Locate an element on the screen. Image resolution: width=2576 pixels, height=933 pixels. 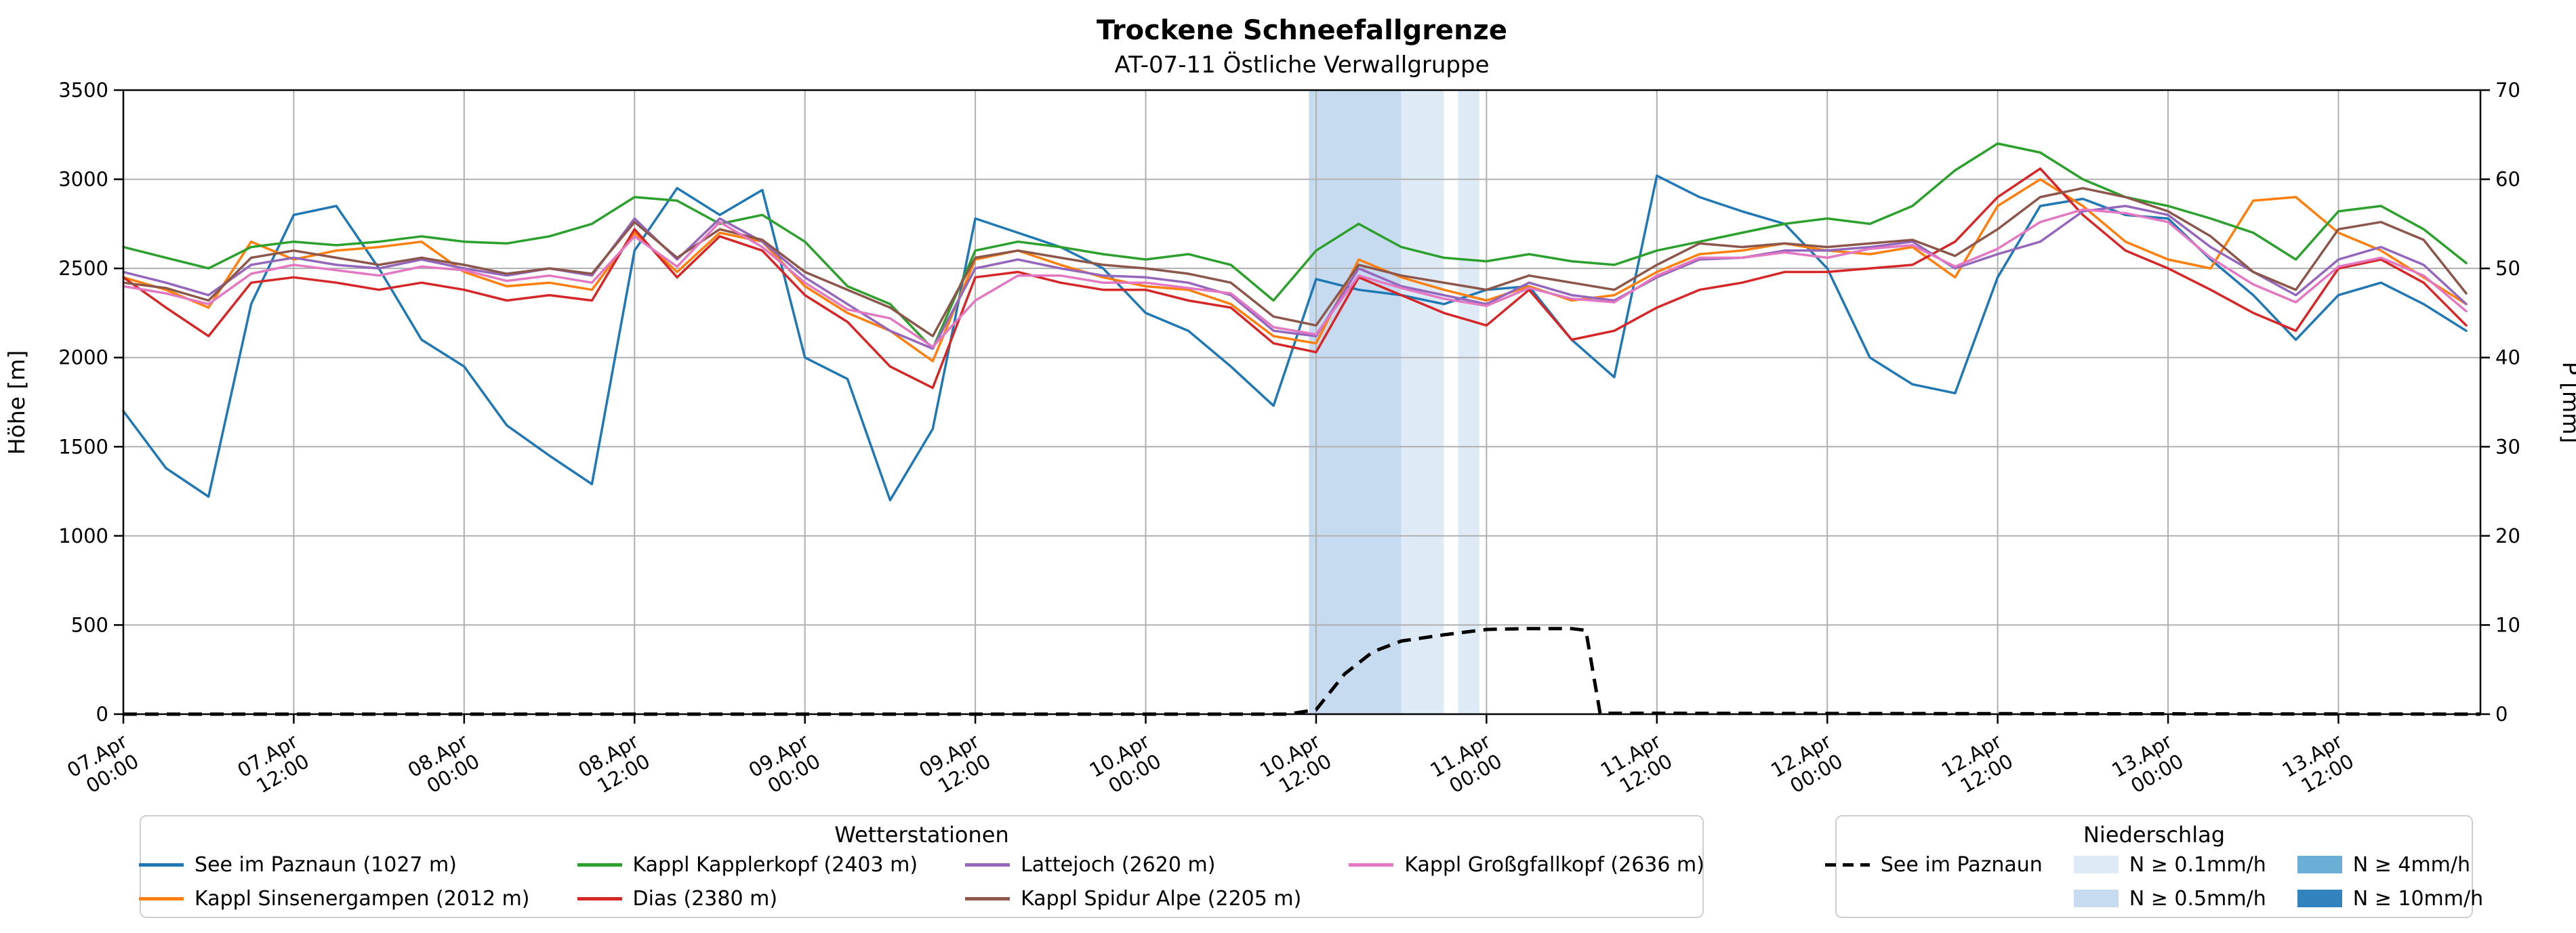
legend-label: Lattejoch (2620 m) is located at coordinates (1119, 864).